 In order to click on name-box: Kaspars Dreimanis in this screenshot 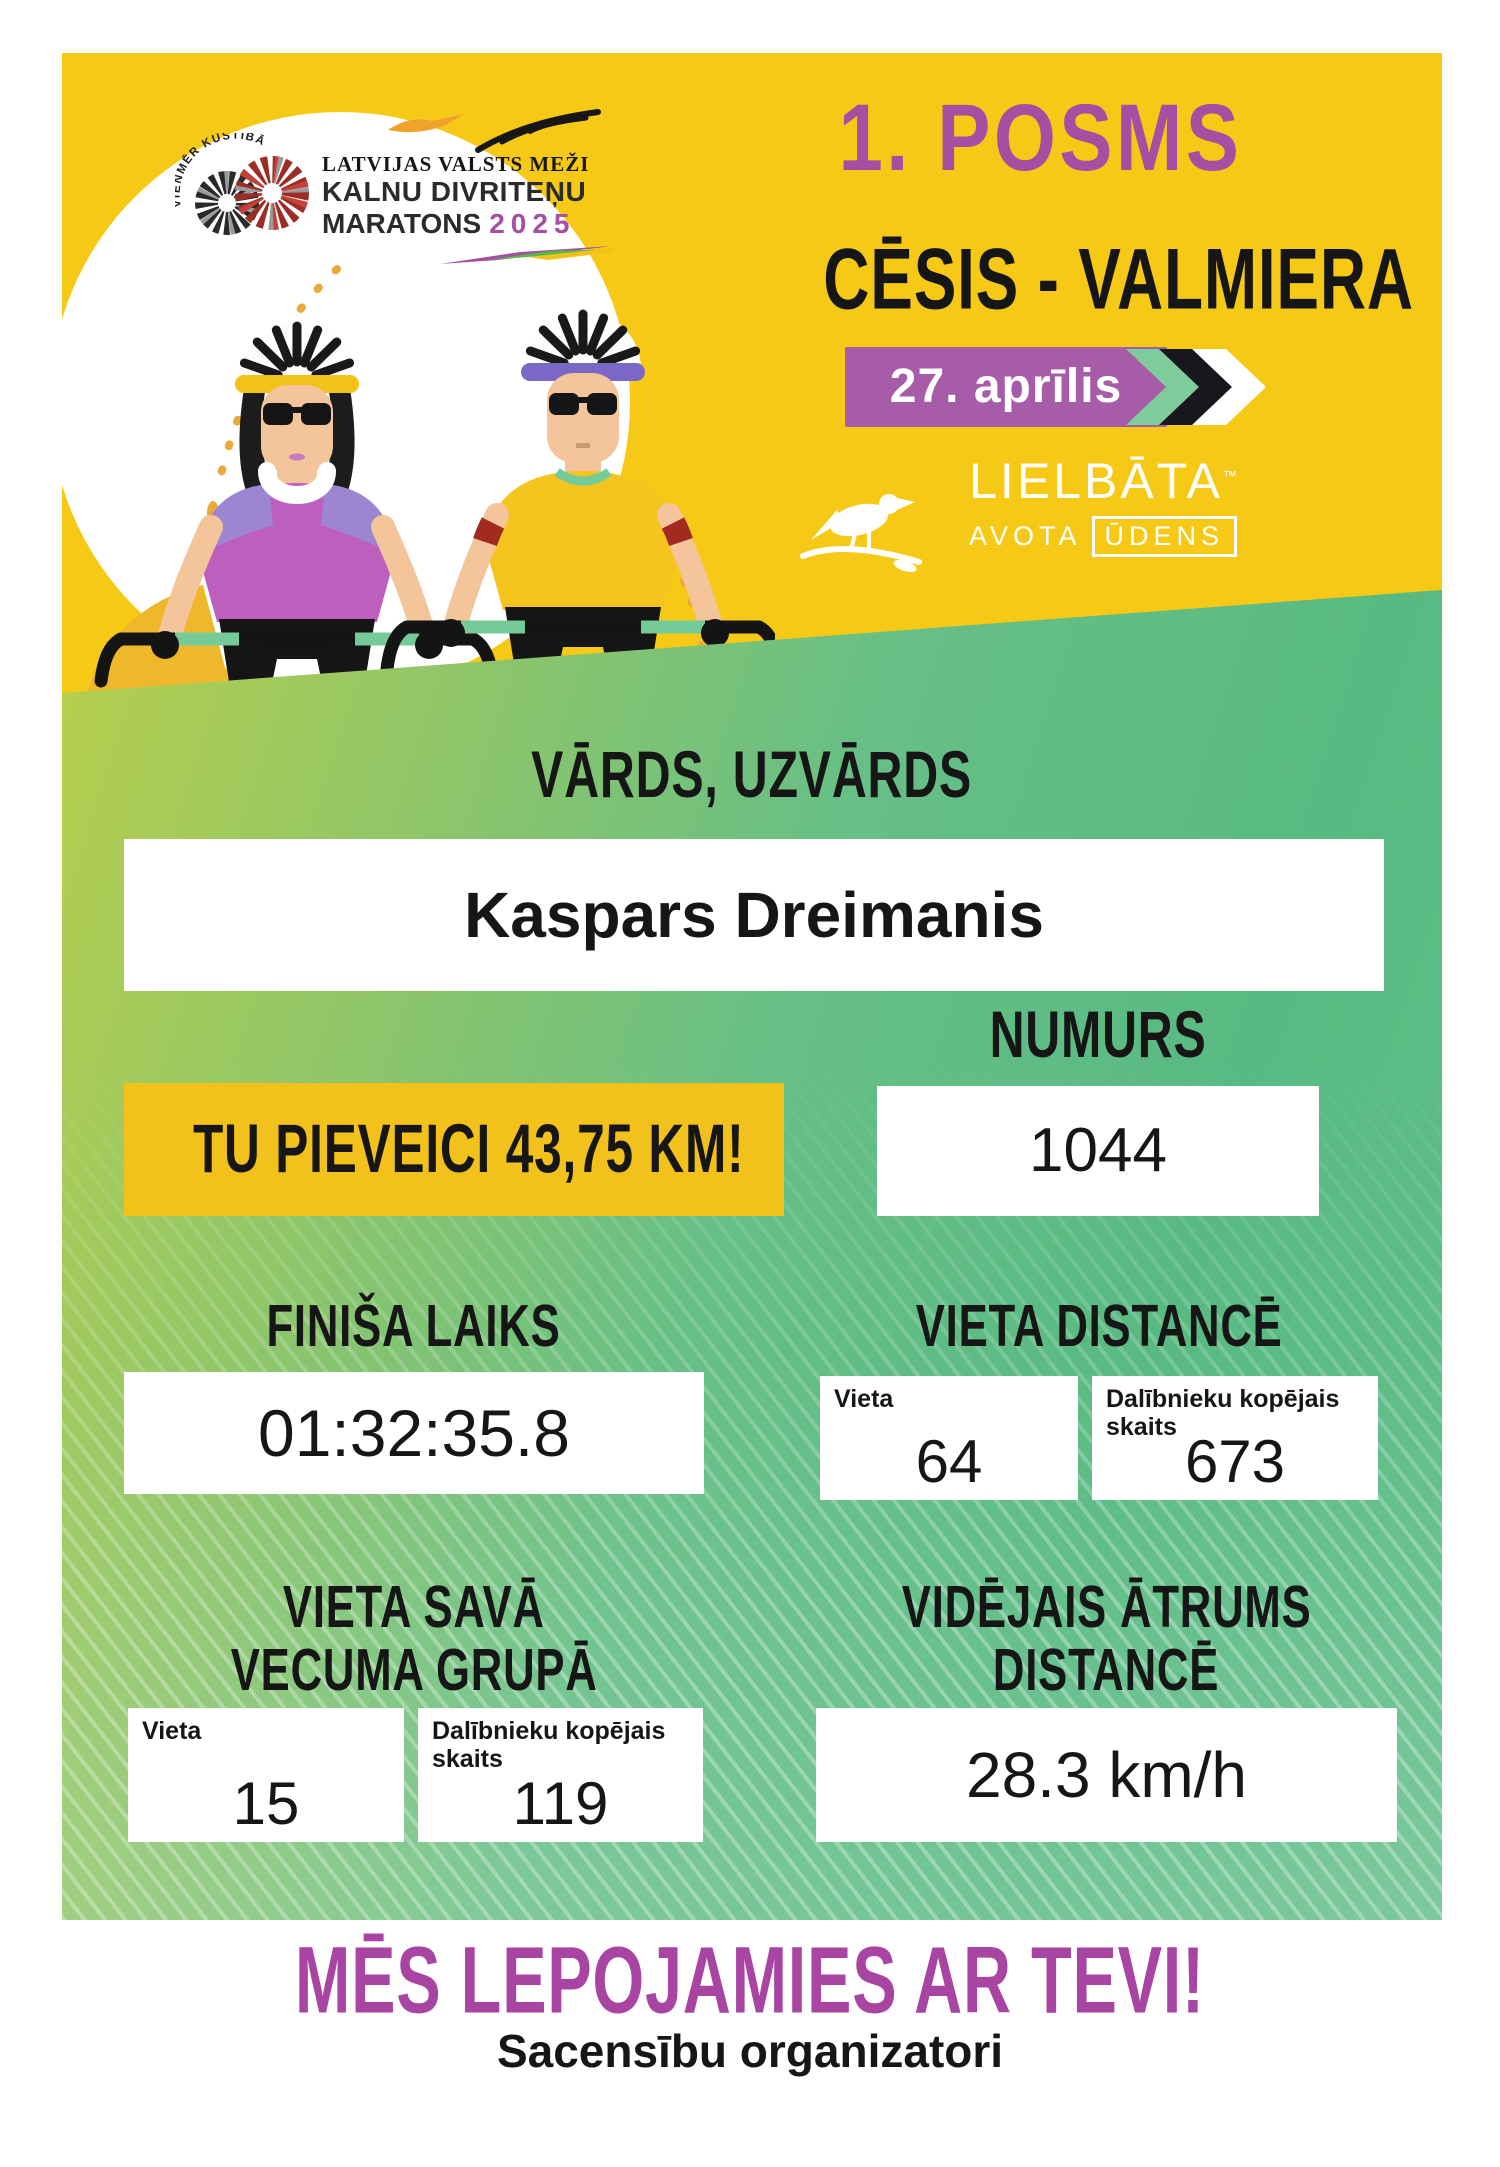, I will do `click(754, 915)`.